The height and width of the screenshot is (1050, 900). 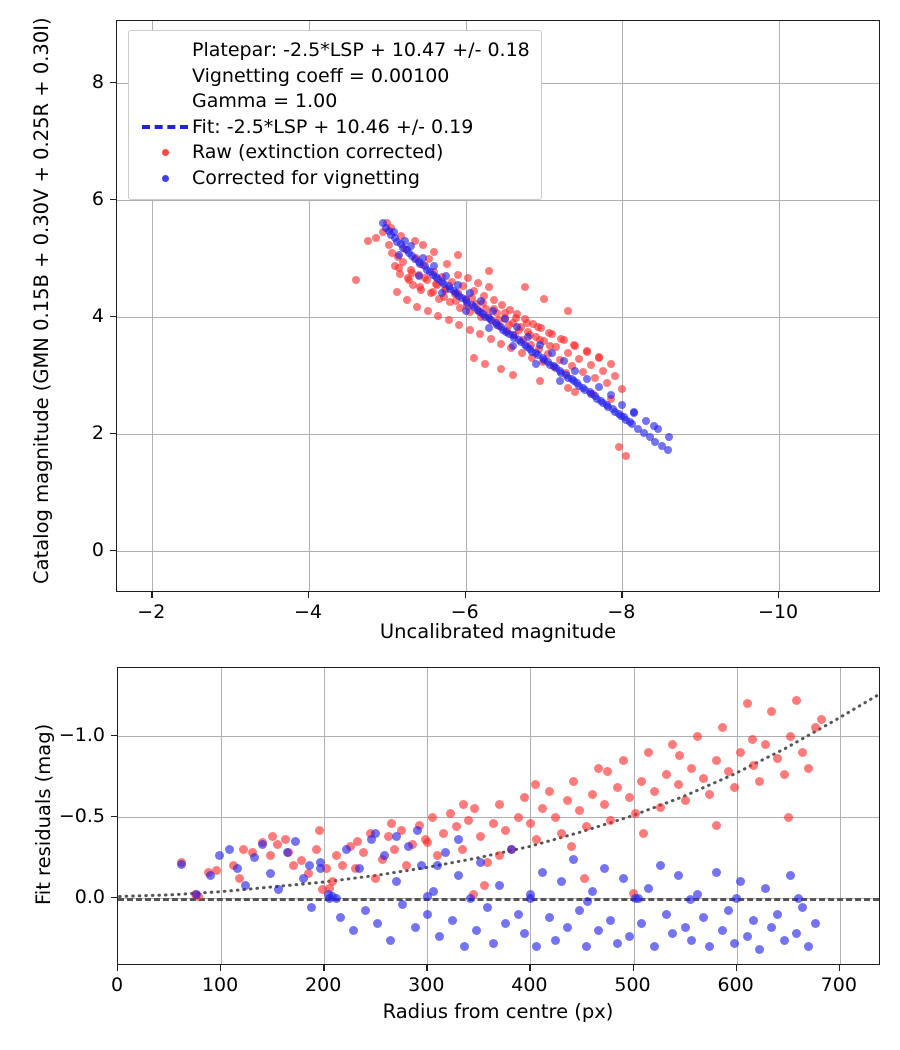 What do you see at coordinates (265, 101) in the screenshot?
I see `legend-label-gamma: Gamma = 1.00` at bounding box center [265, 101].